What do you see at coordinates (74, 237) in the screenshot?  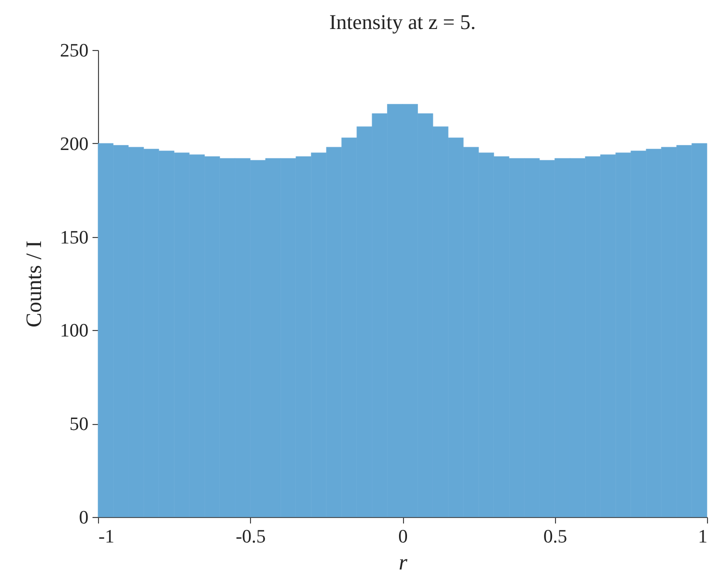 I see `y-tick-label: 150` at bounding box center [74, 237].